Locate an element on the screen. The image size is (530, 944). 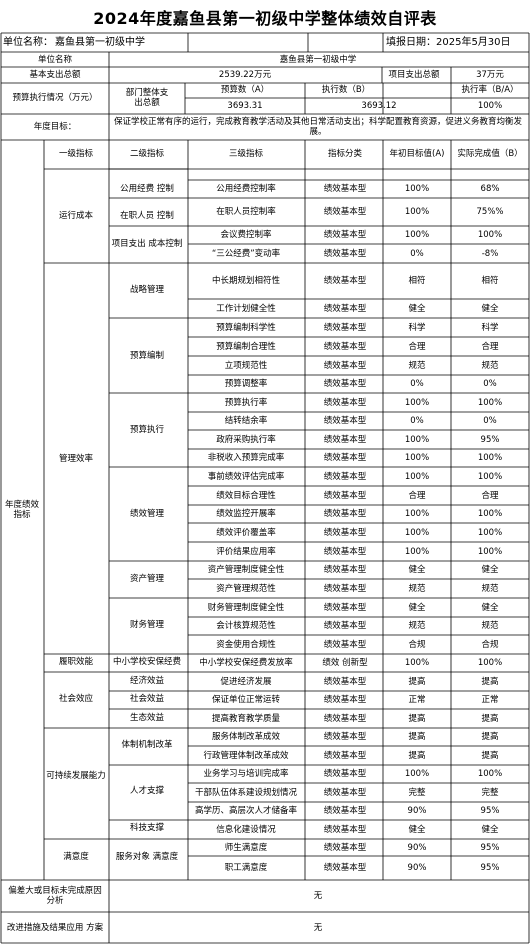
row-actual: 75%% is located at coordinates (490, 212).